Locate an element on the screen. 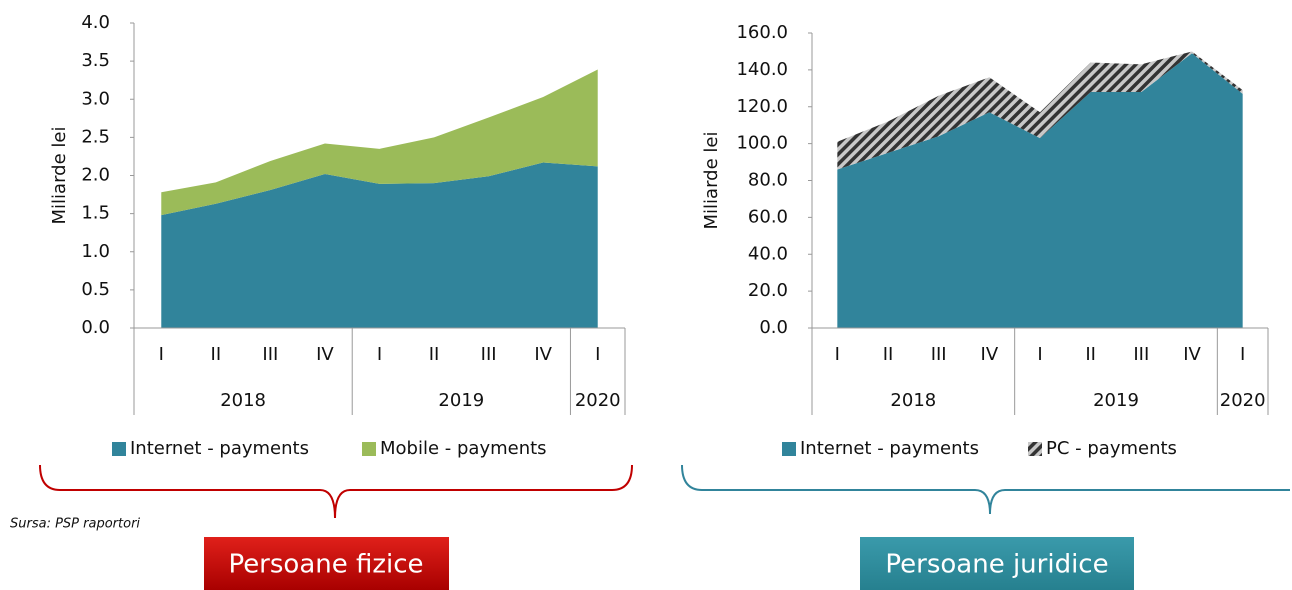 This screenshot has width=1292, height=590. y-tick-label: 120.0 is located at coordinates (762, 106).